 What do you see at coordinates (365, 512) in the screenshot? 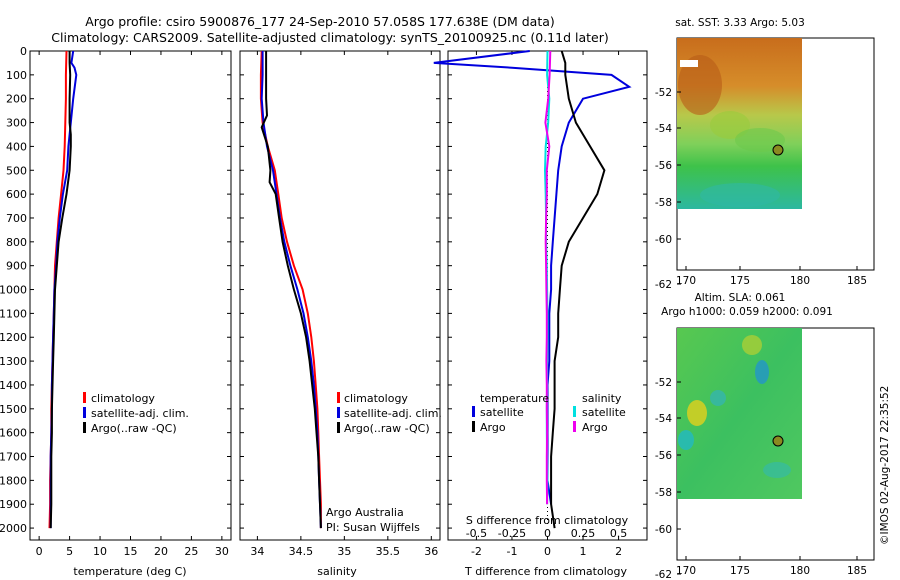
I see `credit-line-1: Argo Australia` at bounding box center [365, 512].